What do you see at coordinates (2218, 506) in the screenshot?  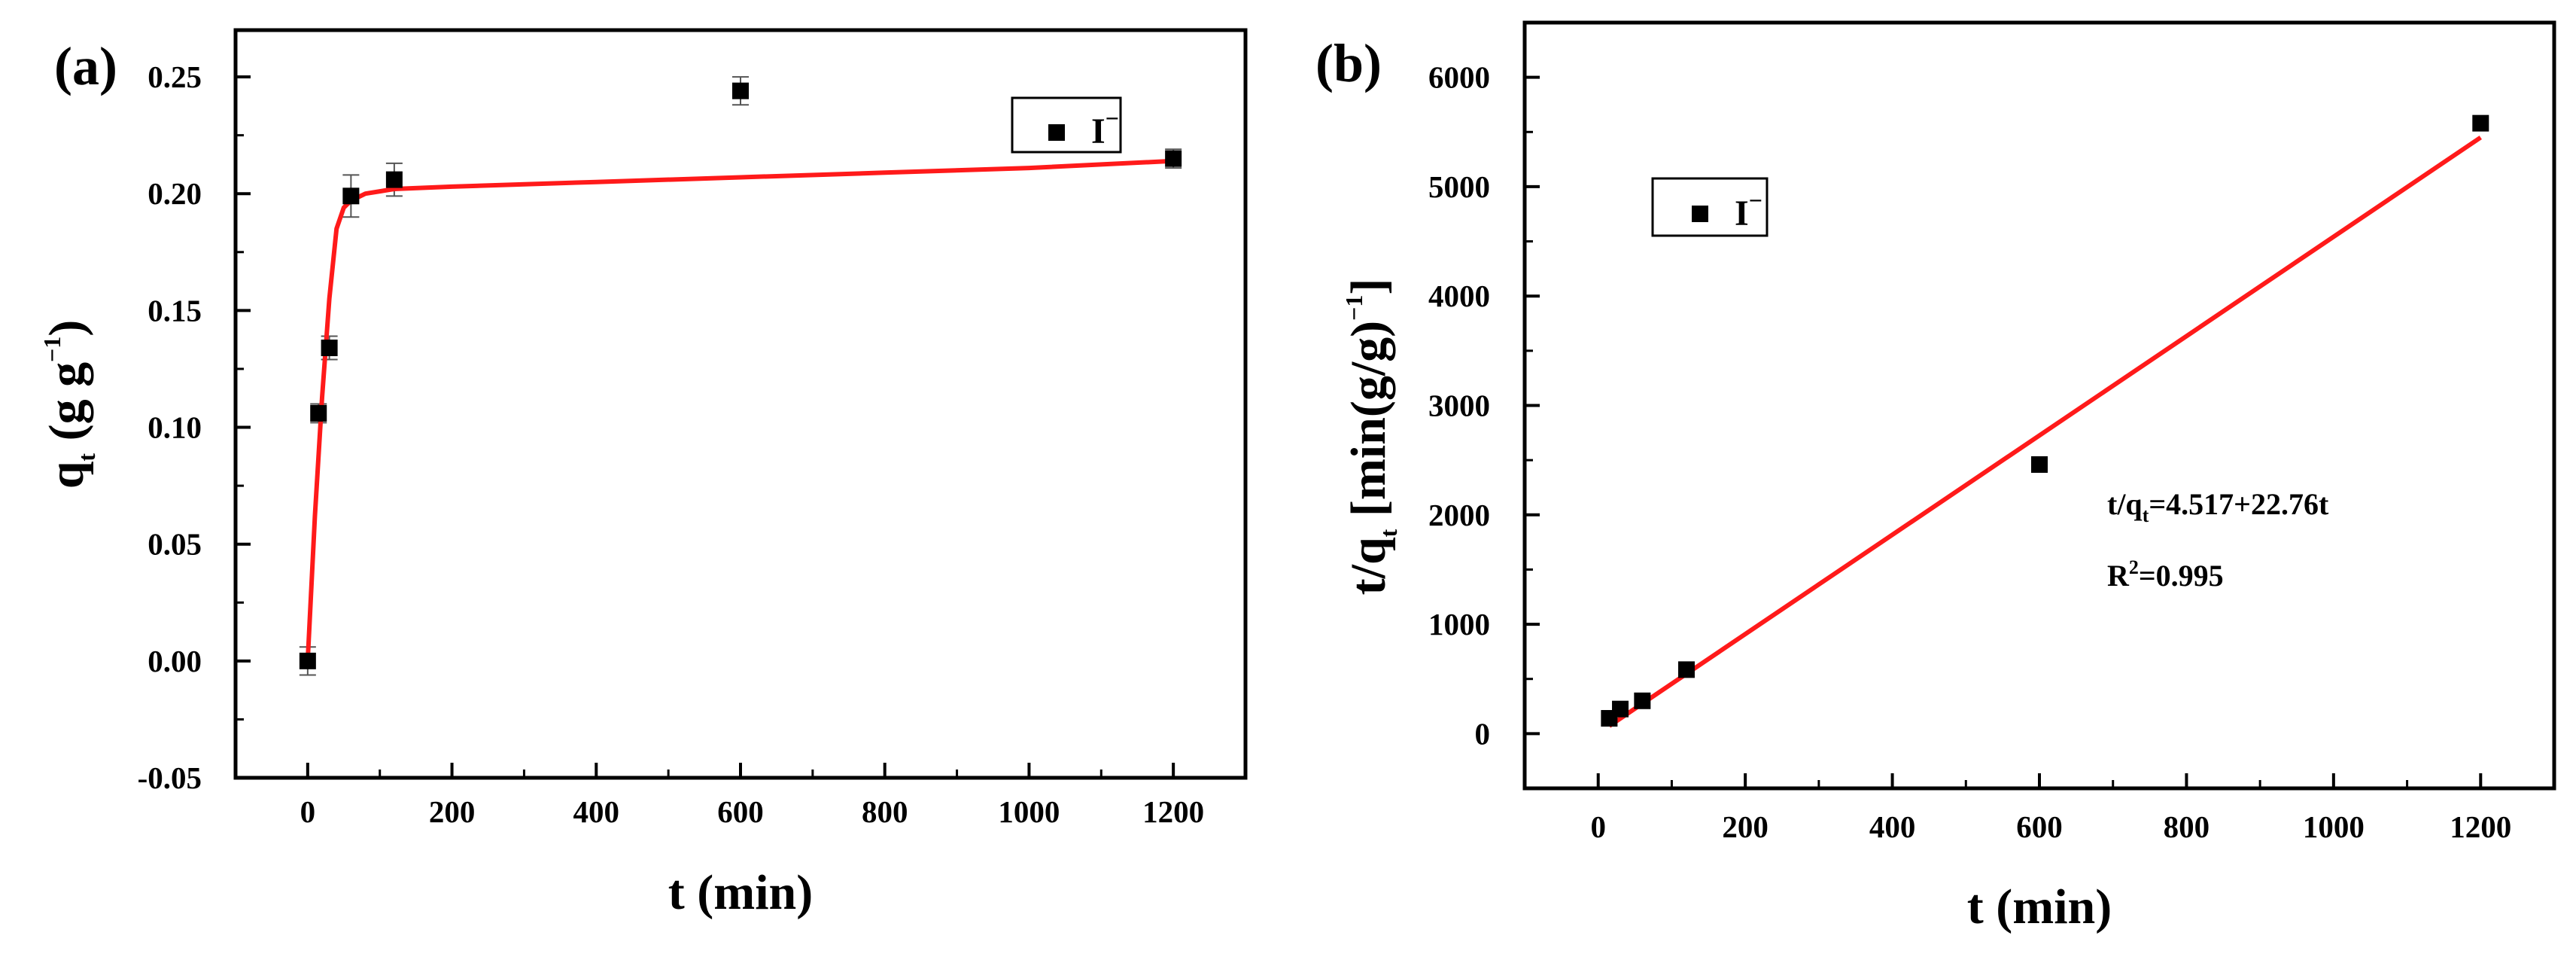 I see `fit-equation: t/qt=4.517+22.76t` at bounding box center [2218, 506].